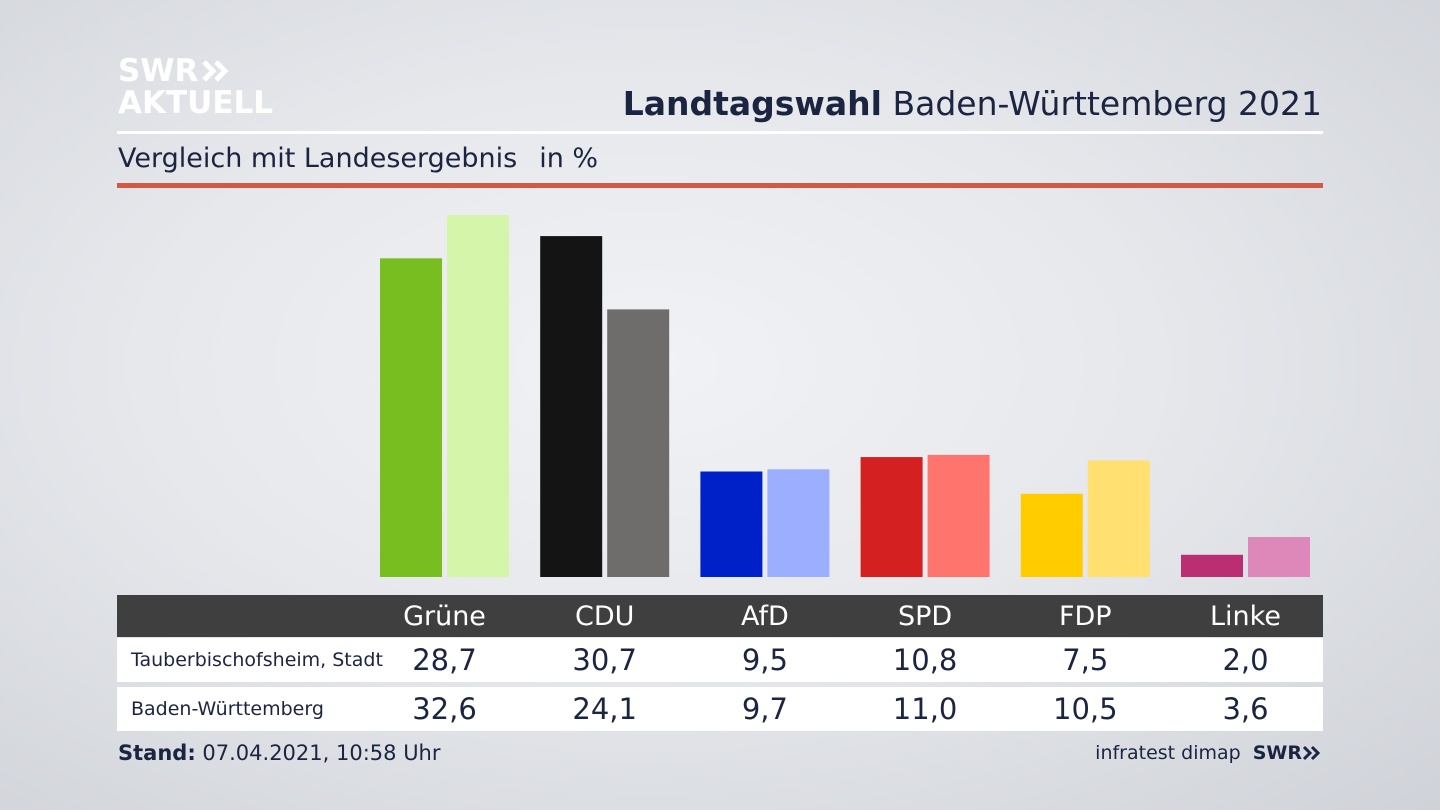  I want to click on value-gr-ne-series-2: 32,6, so click(444, 709).